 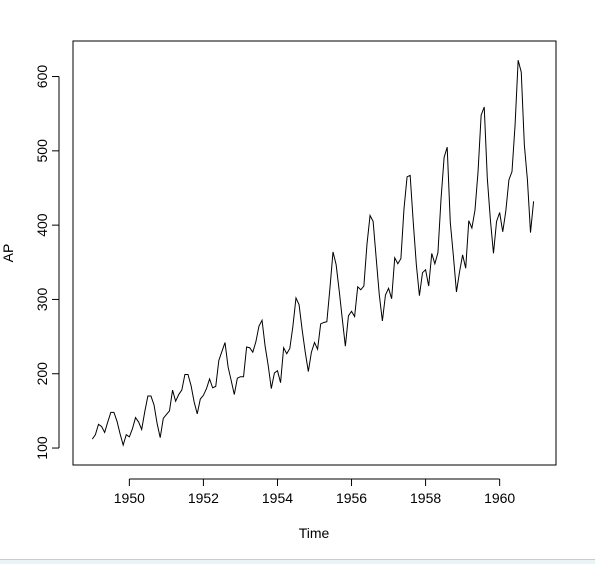 What do you see at coordinates (42, 448) in the screenshot?
I see `y-tick-label: 100` at bounding box center [42, 448].